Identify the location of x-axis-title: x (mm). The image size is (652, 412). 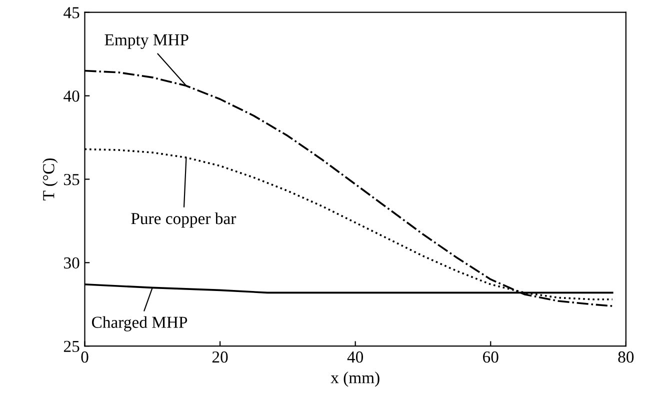
(355, 379).